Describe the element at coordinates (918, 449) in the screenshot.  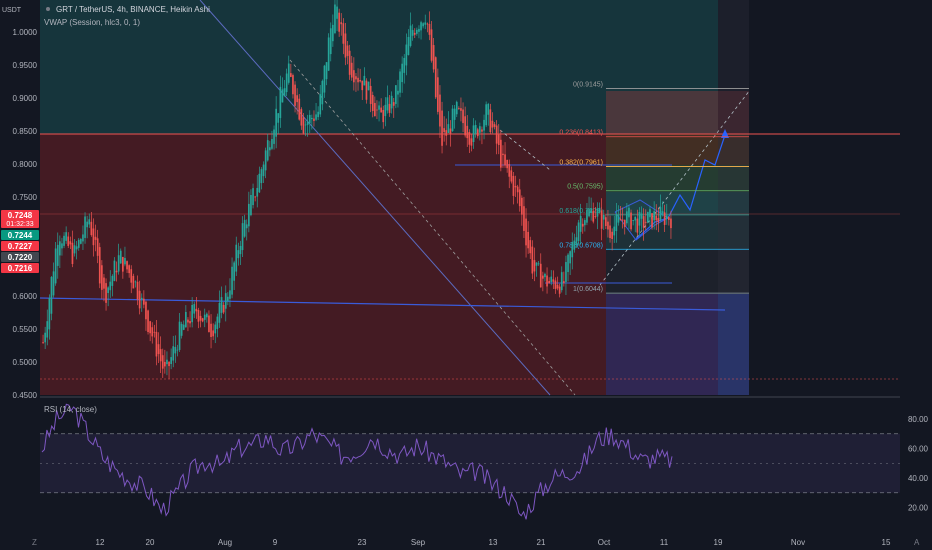
I see `rsi-tick-1: 60.00` at that location.